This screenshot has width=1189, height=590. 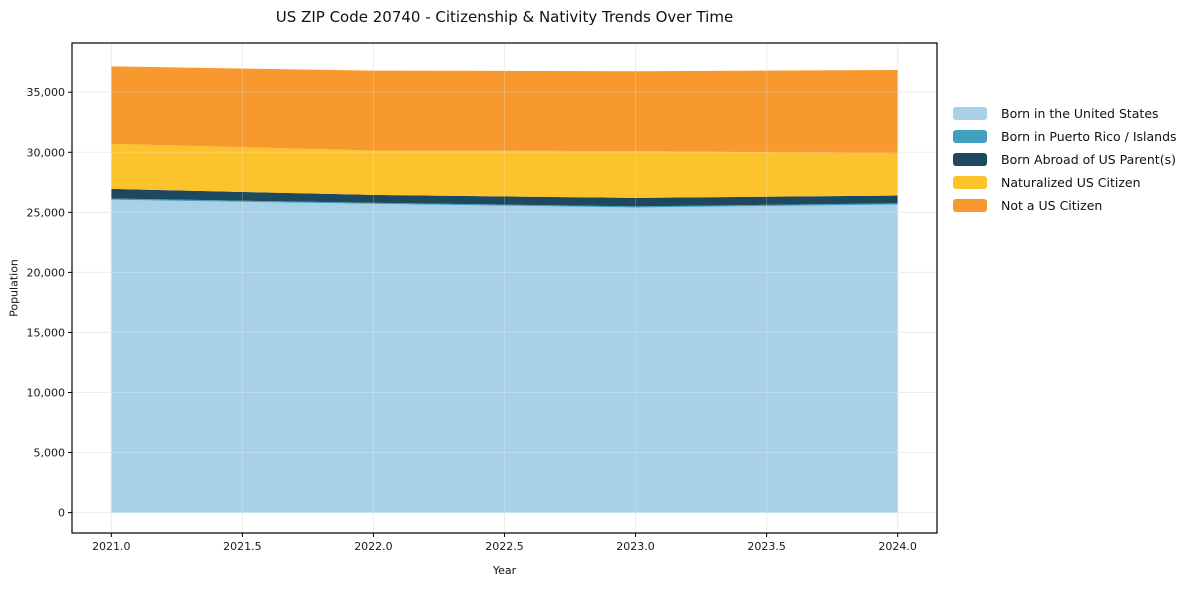 I want to click on x-tick-label: 2022.0, so click(x=373, y=546).